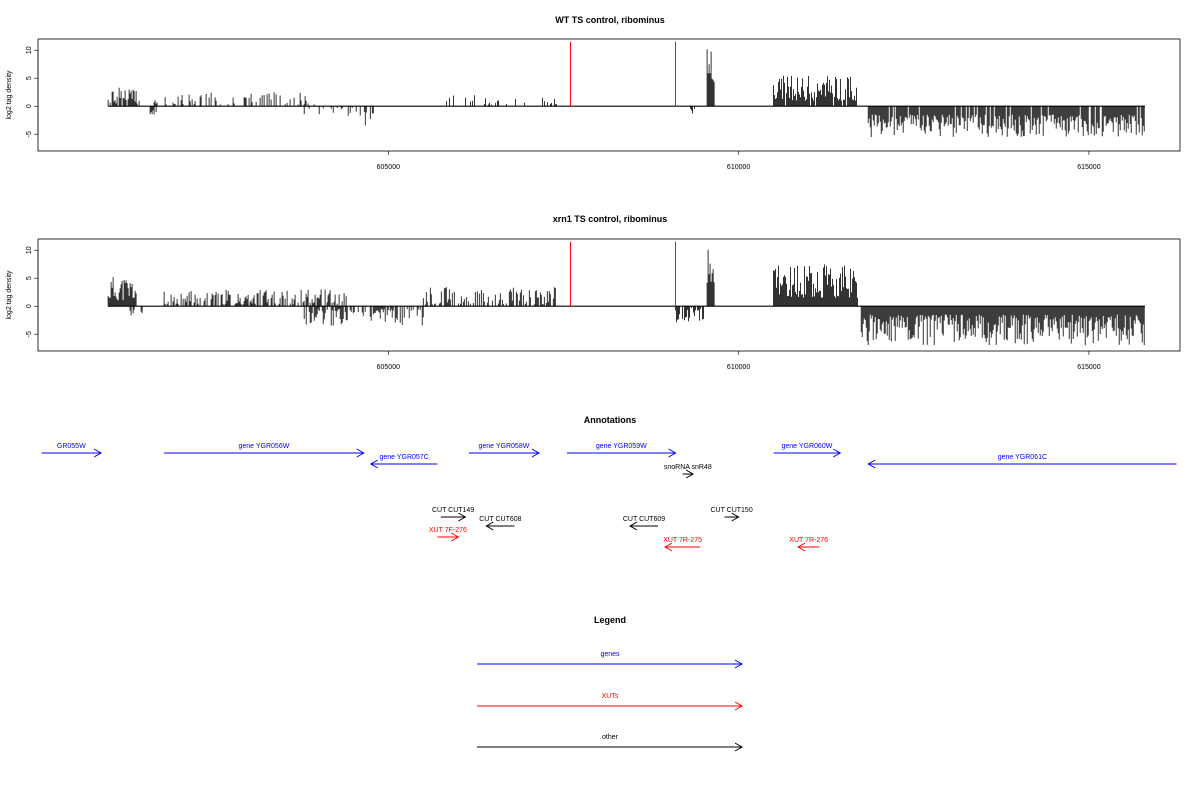  What do you see at coordinates (32, 91) in the screenshot?
I see `wt-y-axis: -5 0 5 10` at bounding box center [32, 91].